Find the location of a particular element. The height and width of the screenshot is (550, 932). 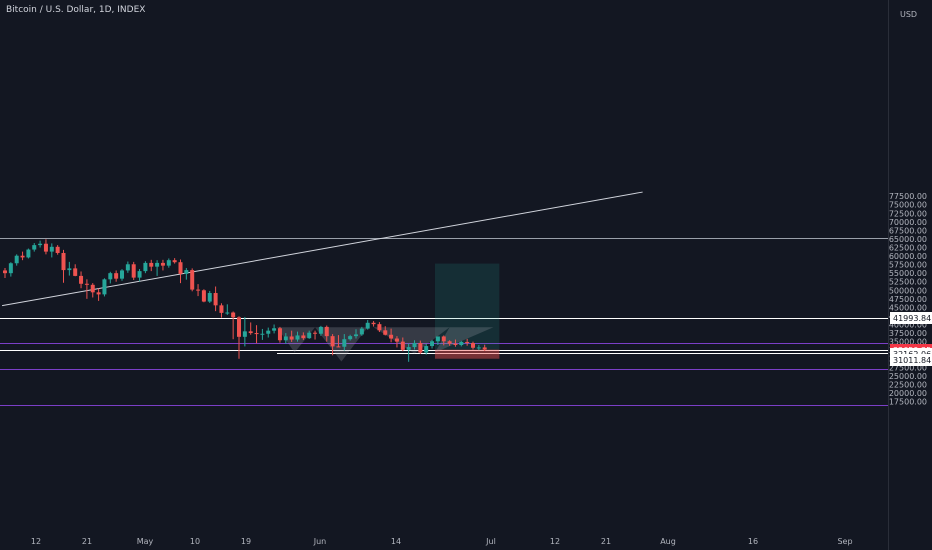

trendline is located at coordinates (322, 249).